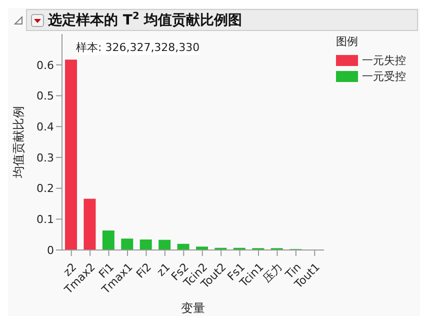 The height and width of the screenshot is (324, 428). Describe the element at coordinates (45, 96) in the screenshot. I see `y-tick-label: 0.5` at that location.